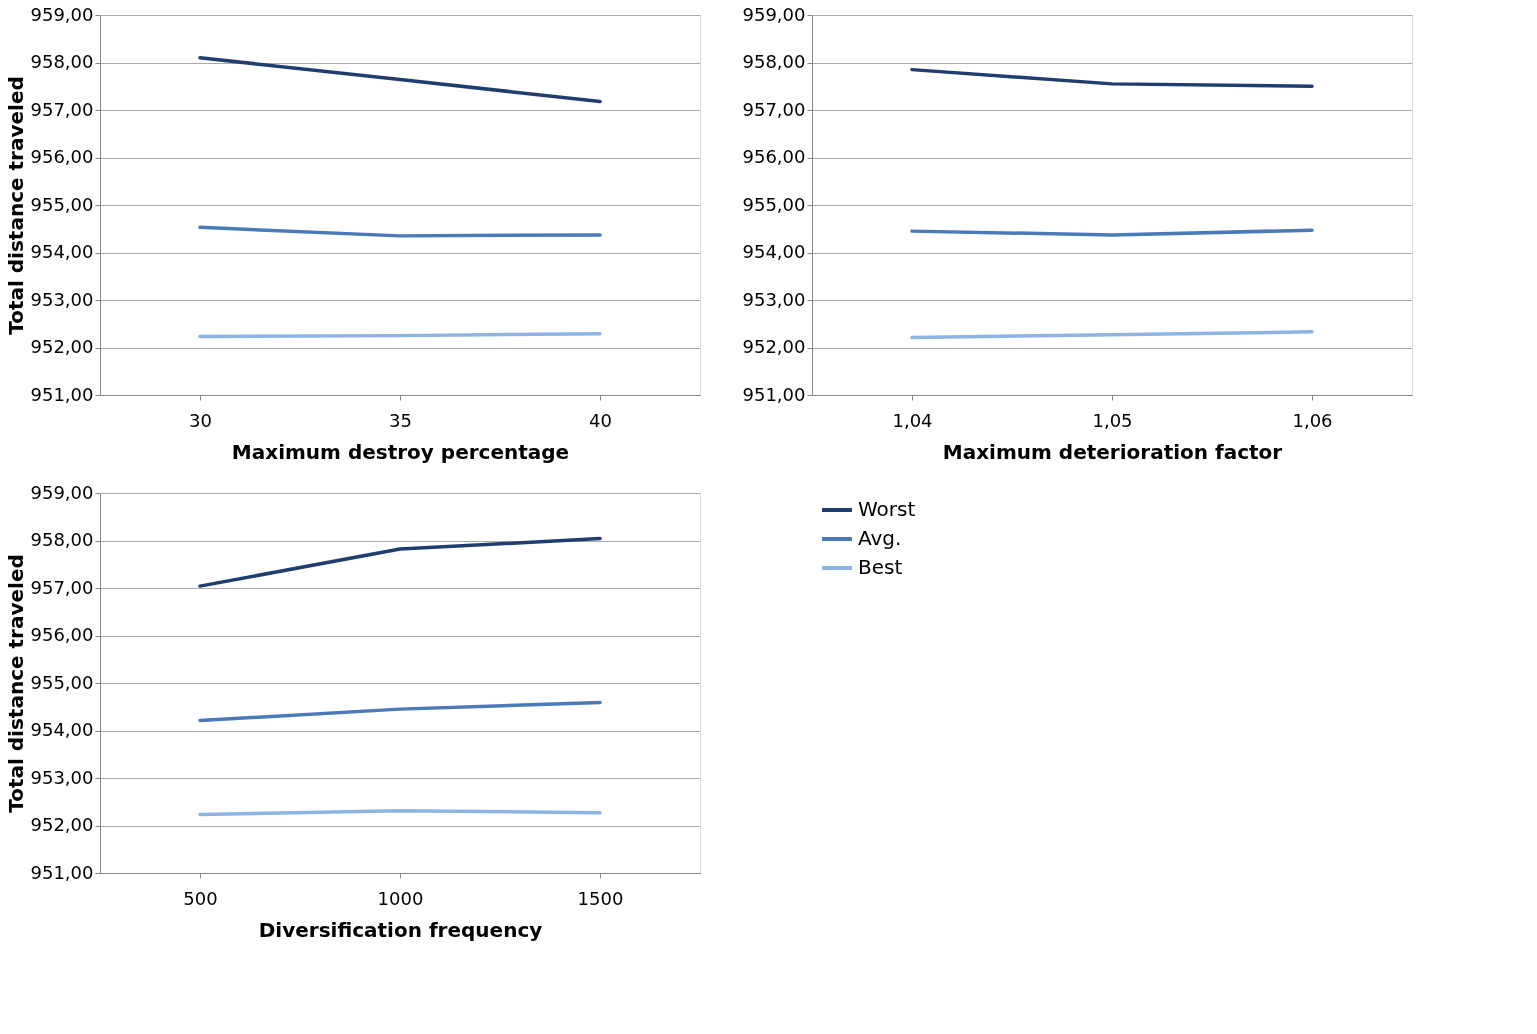 This screenshot has width=1537, height=1034. Describe the element at coordinates (400, 929) in the screenshot. I see `x-axis-title: Diversification frequency` at that location.